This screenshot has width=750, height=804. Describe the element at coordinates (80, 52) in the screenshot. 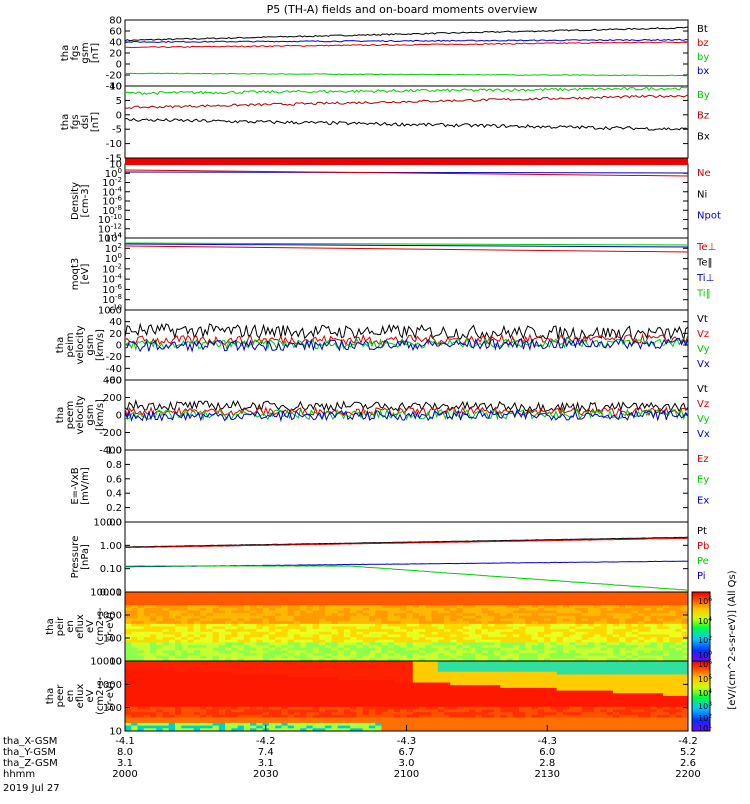

I see `y-axis-label: thafgsgsm[nT]` at that location.